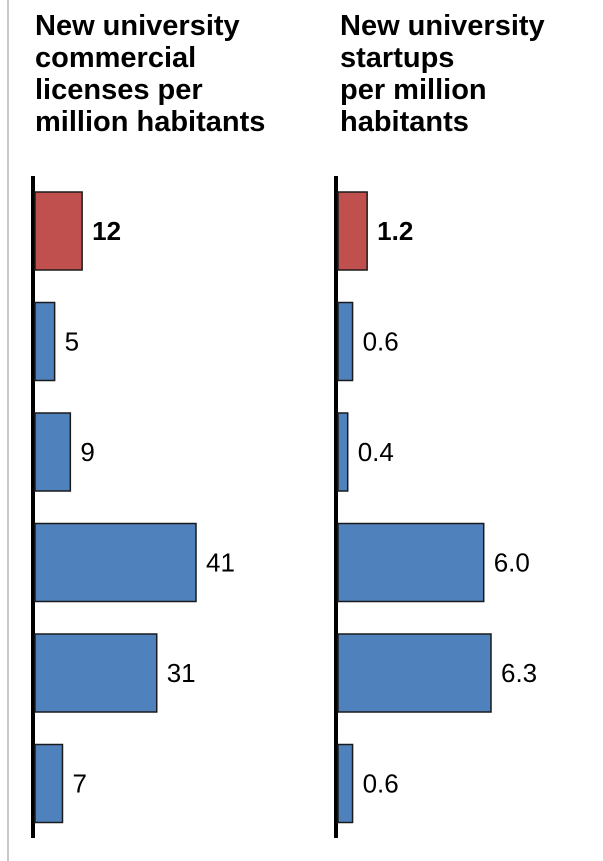 This screenshot has height=861, width=603. I want to click on startups-value-label-5: 0.6, so click(381, 784).